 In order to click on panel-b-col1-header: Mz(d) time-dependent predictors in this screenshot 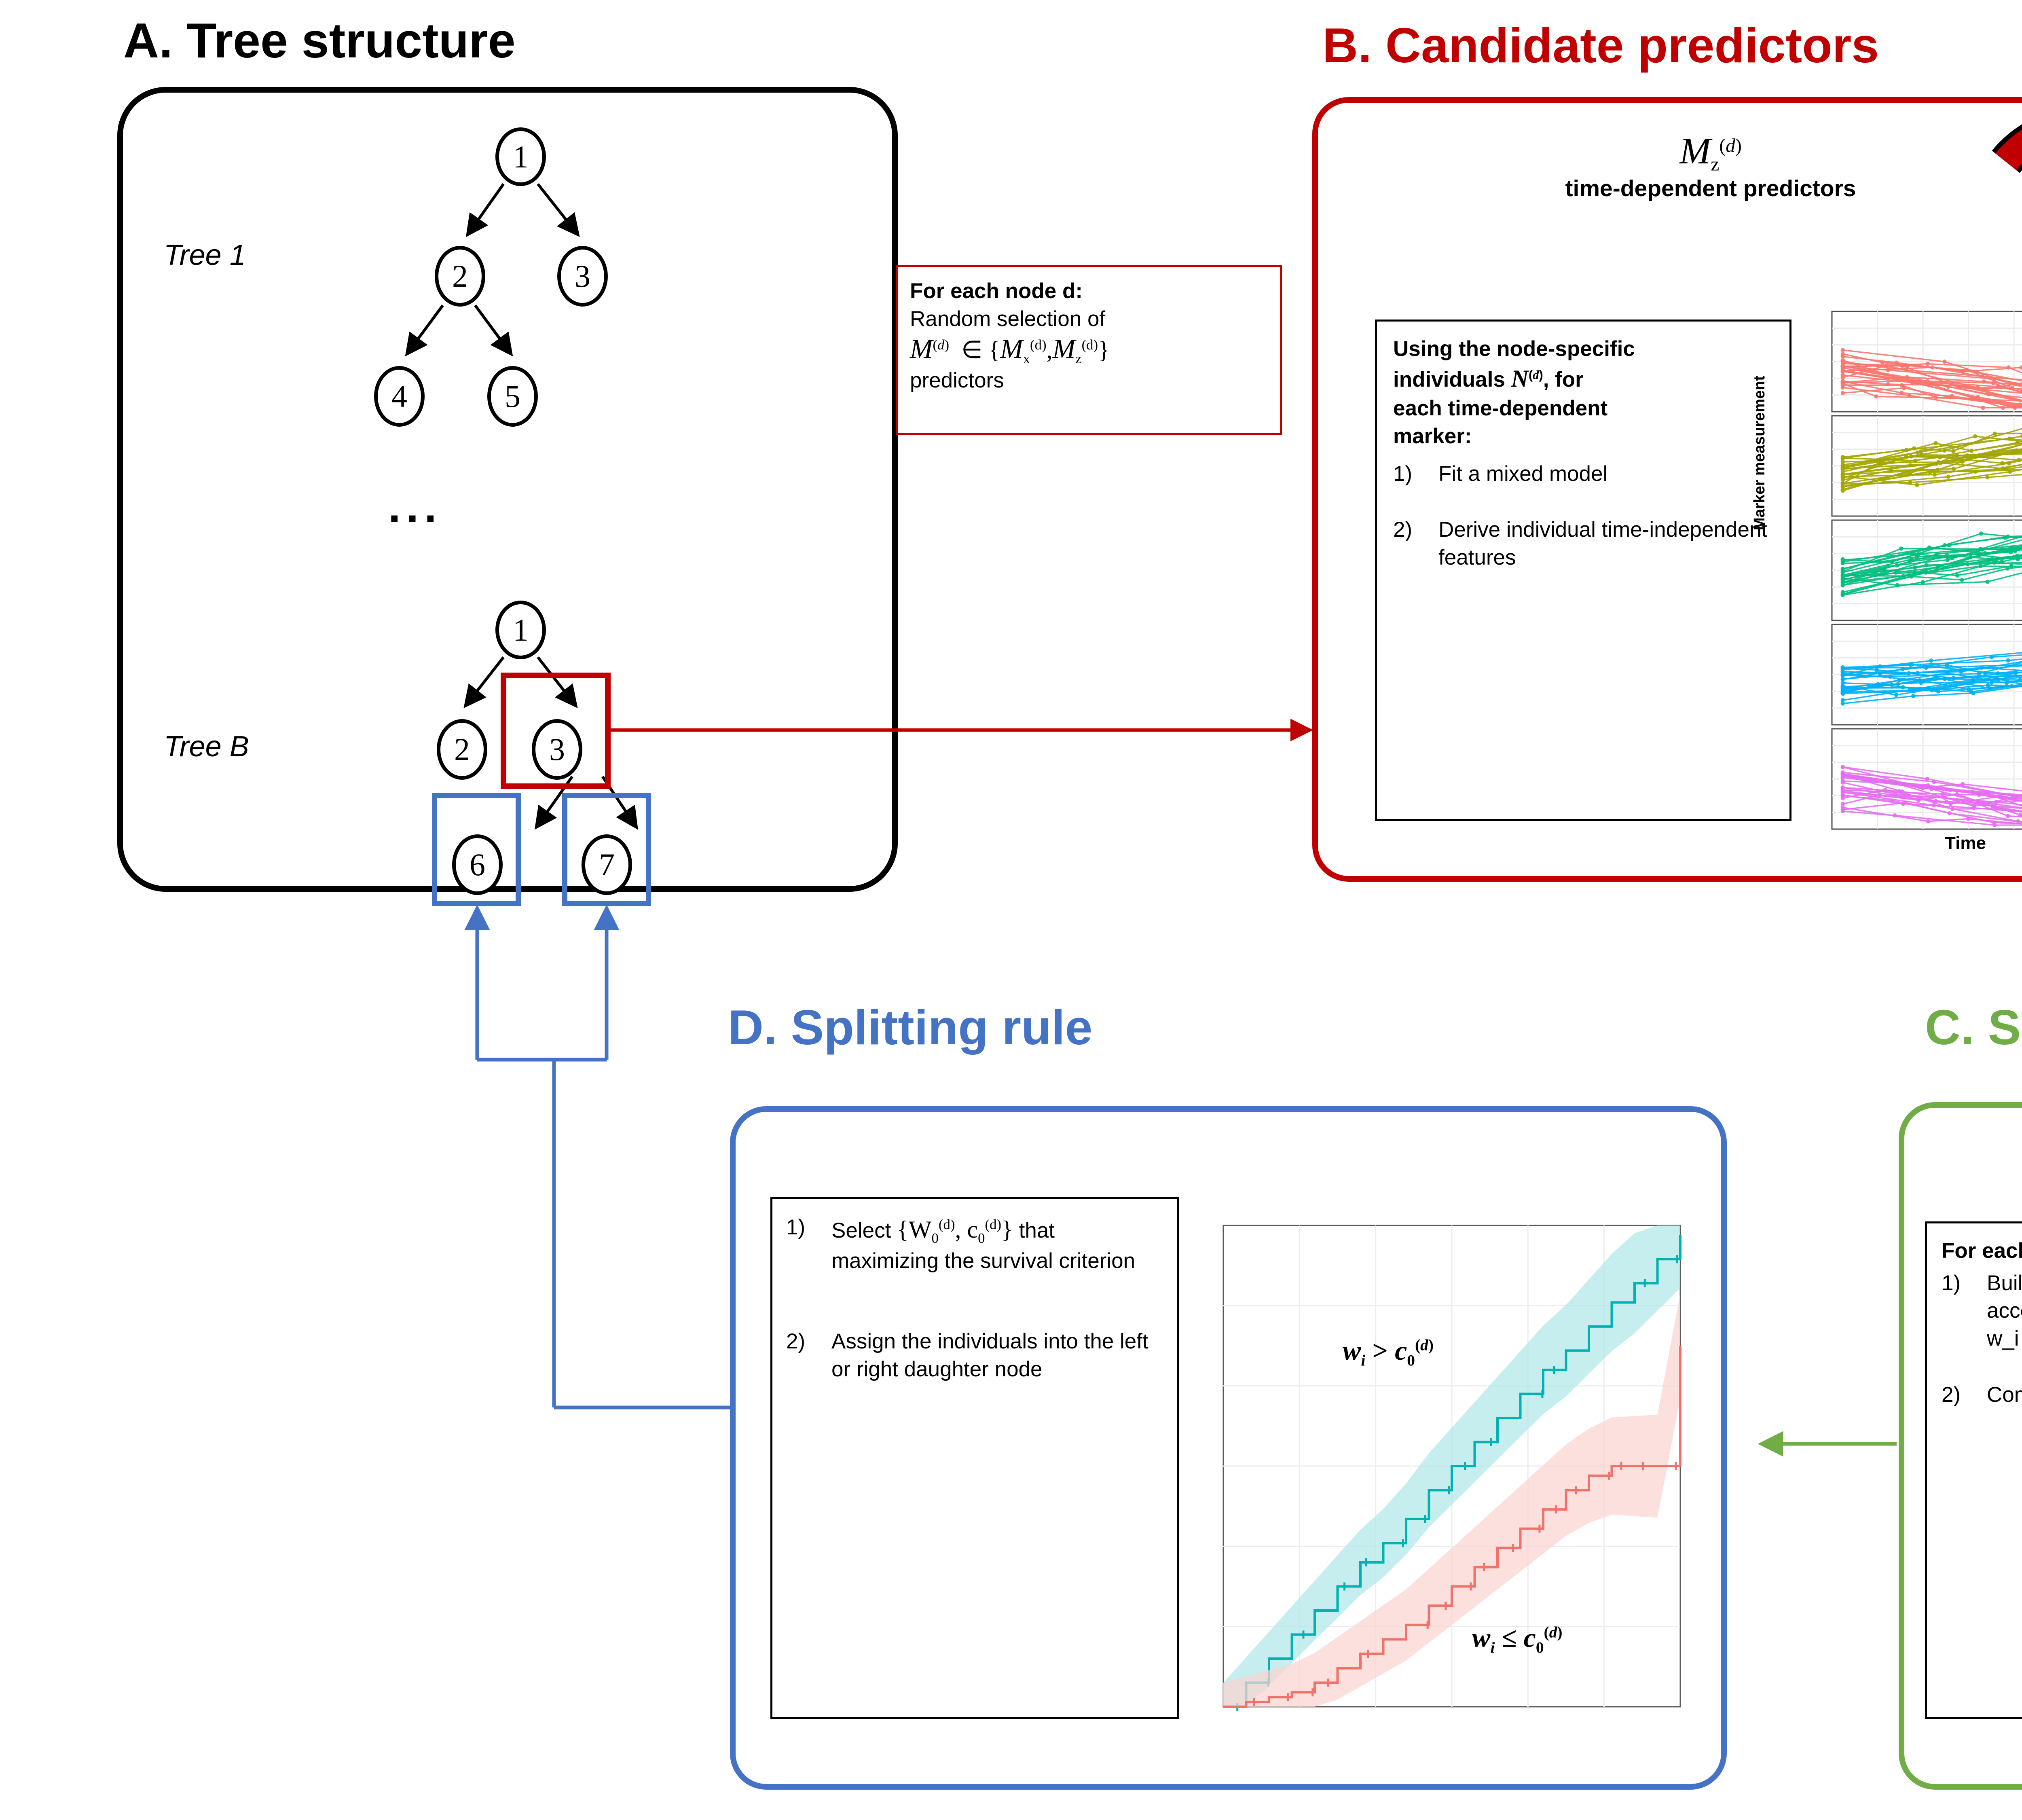, I will do `click(1711, 165)`.